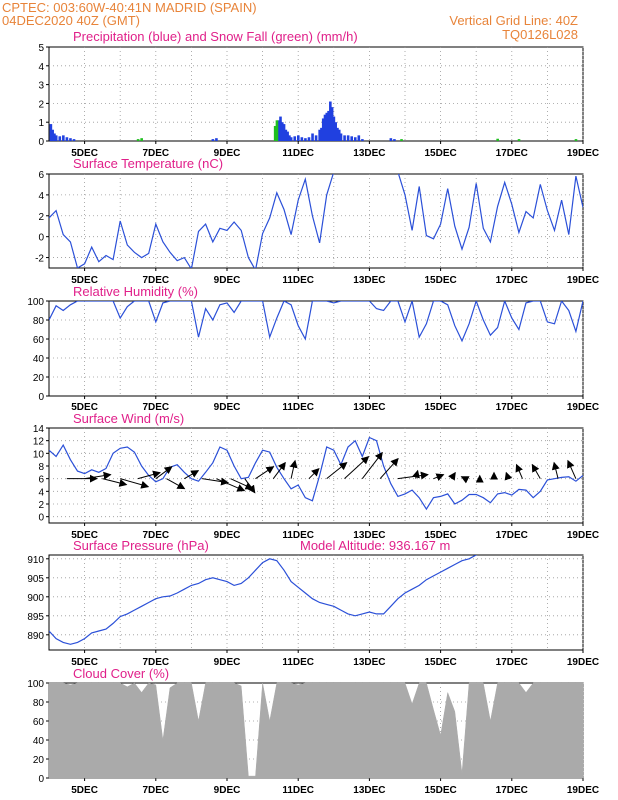 The image size is (618, 800). Describe the element at coordinates (135, 291) in the screenshot. I see `panel-title: Relative Humidity (%)` at that location.